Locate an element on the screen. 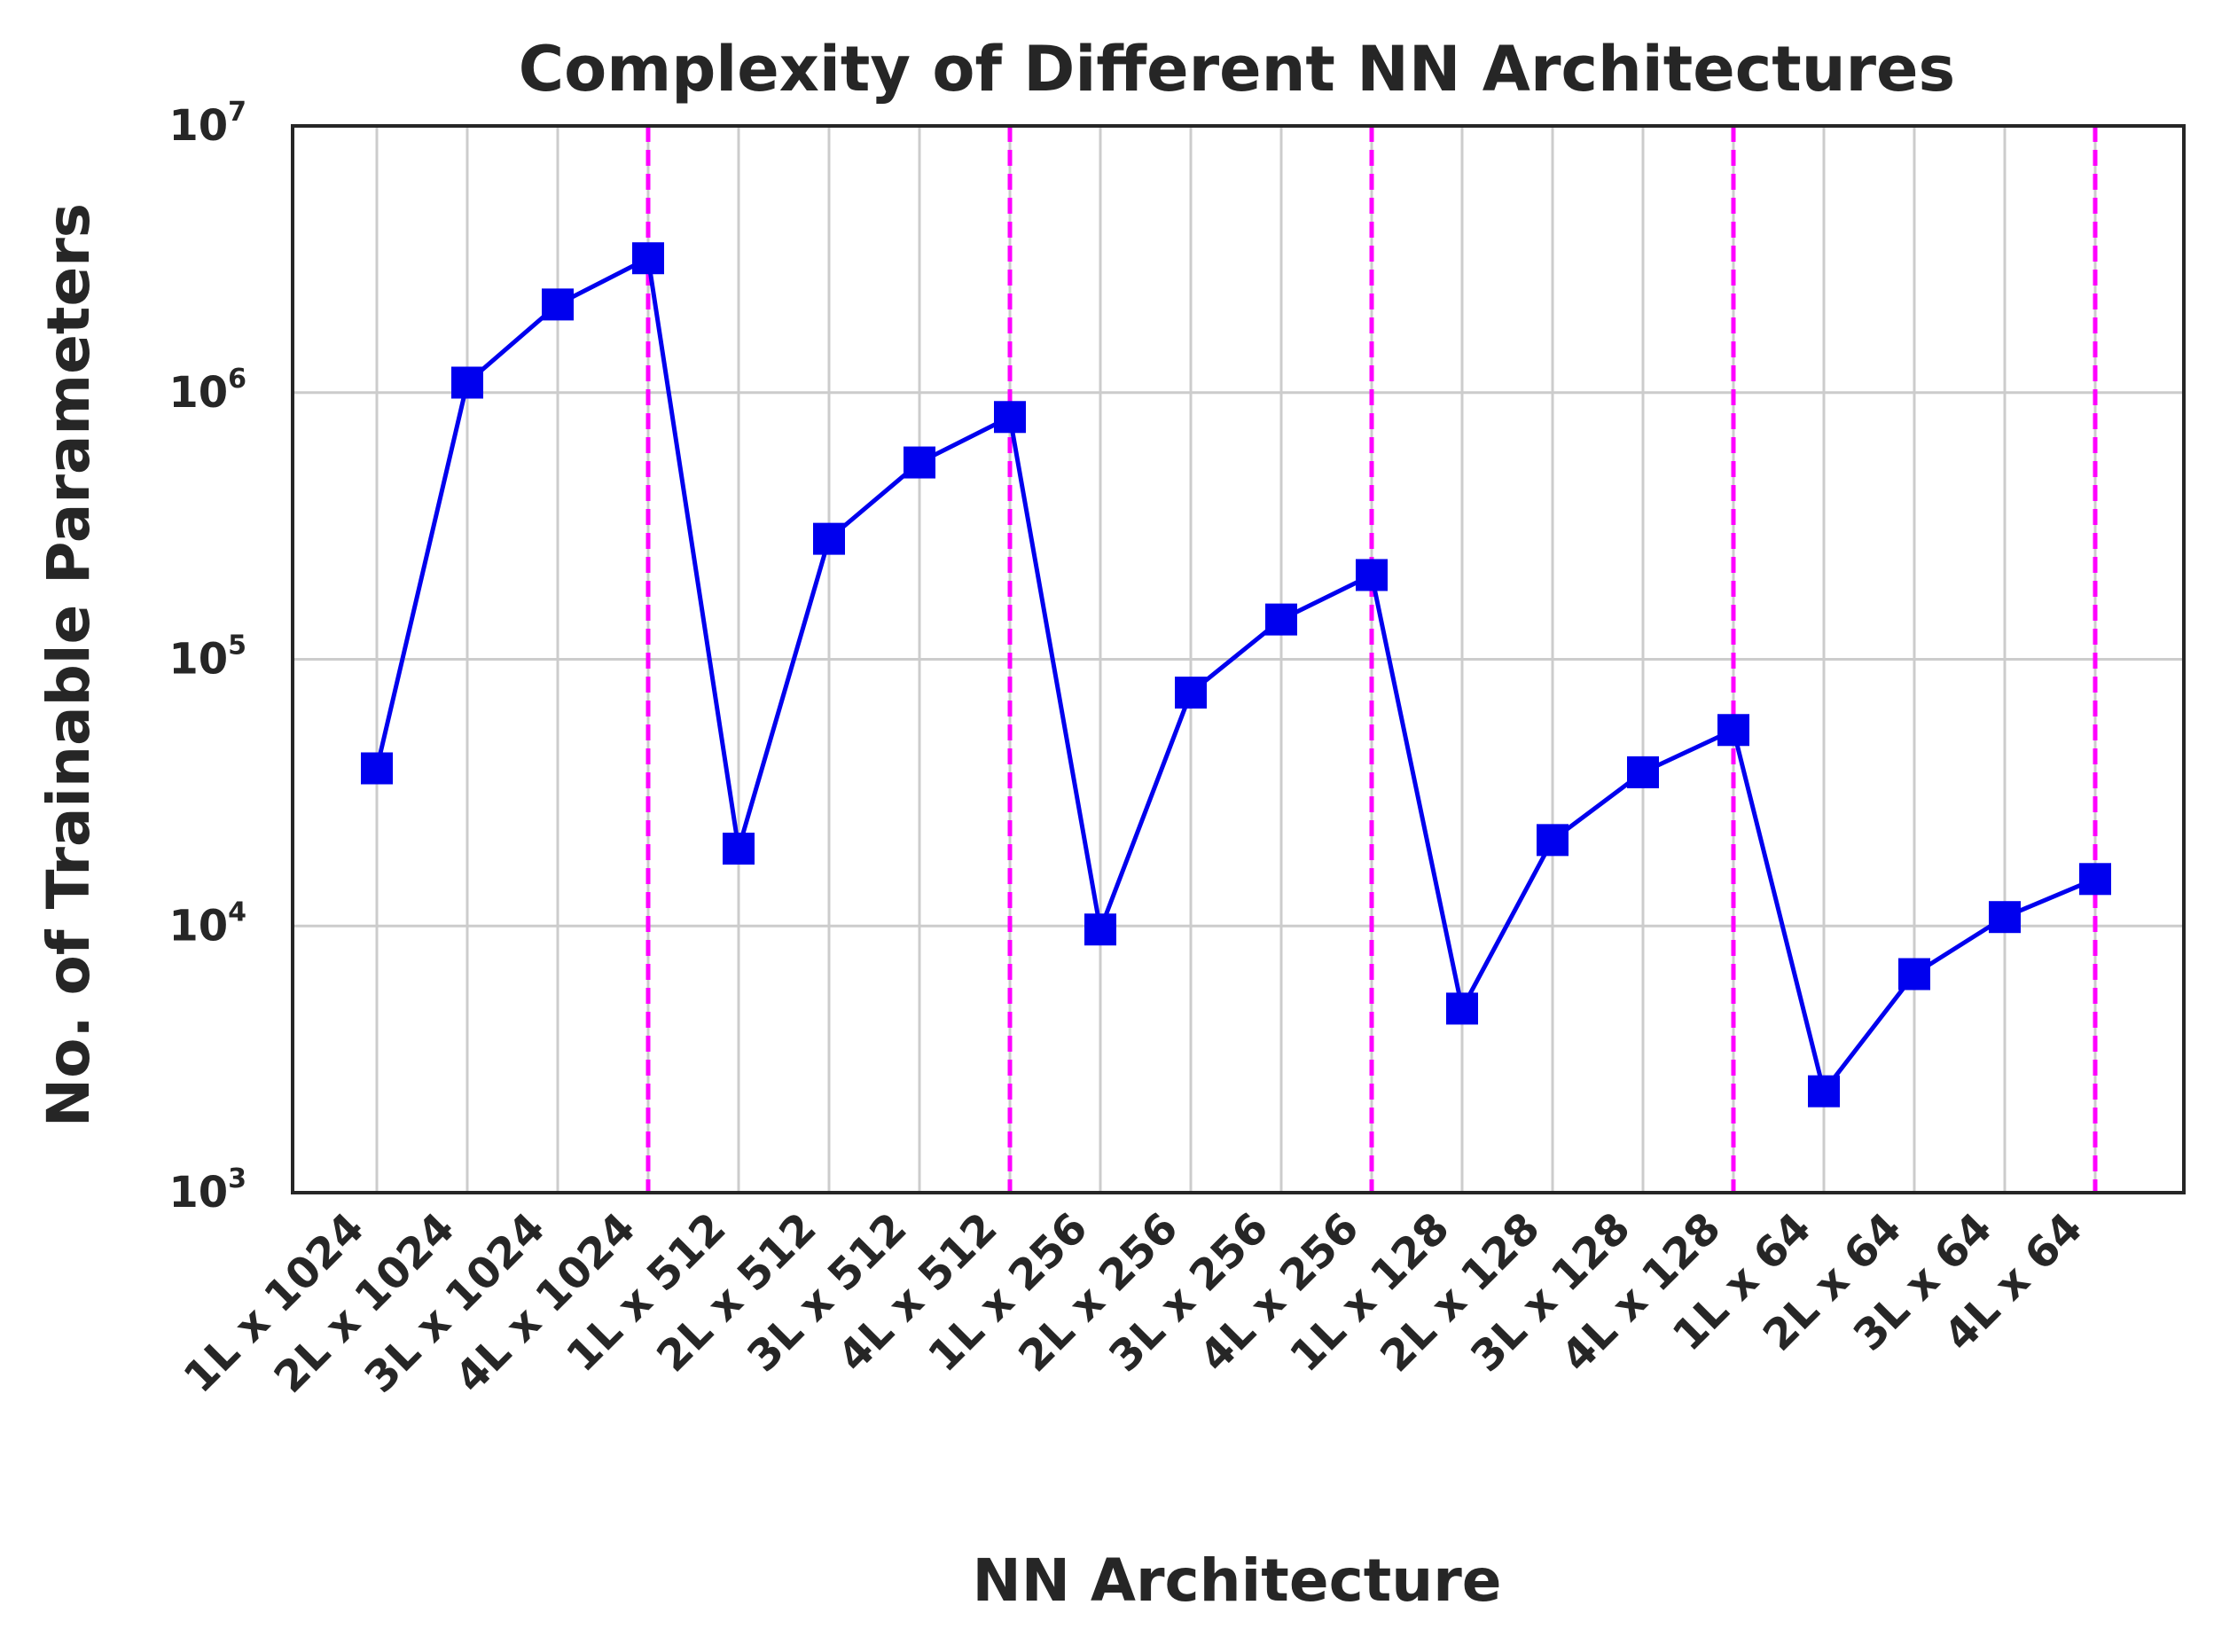 This screenshot has height=1652, width=2214. y-axis-label: No. of Trainable Parameters is located at coordinates (69, 665).